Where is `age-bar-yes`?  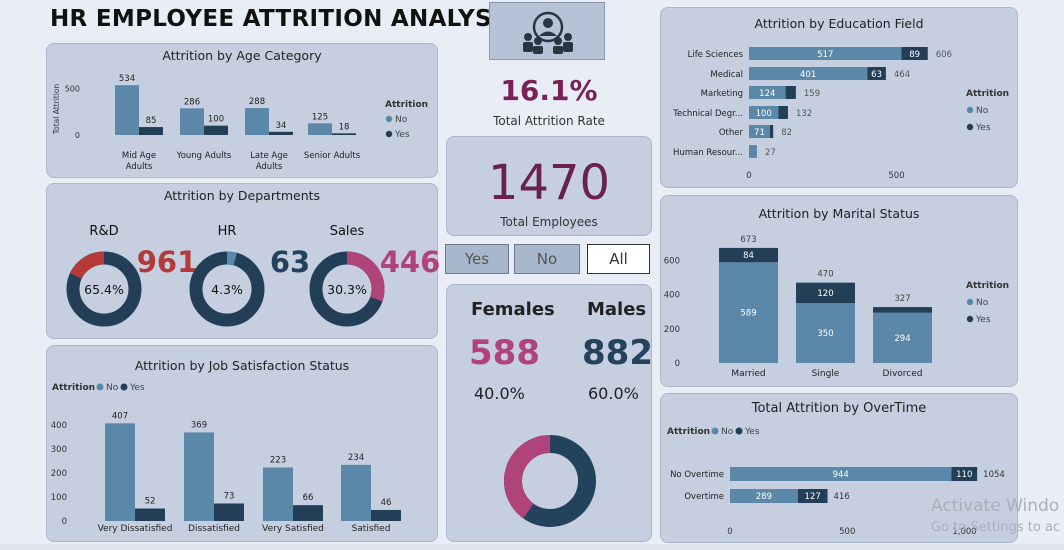 age-bar-yes is located at coordinates (344, 134).